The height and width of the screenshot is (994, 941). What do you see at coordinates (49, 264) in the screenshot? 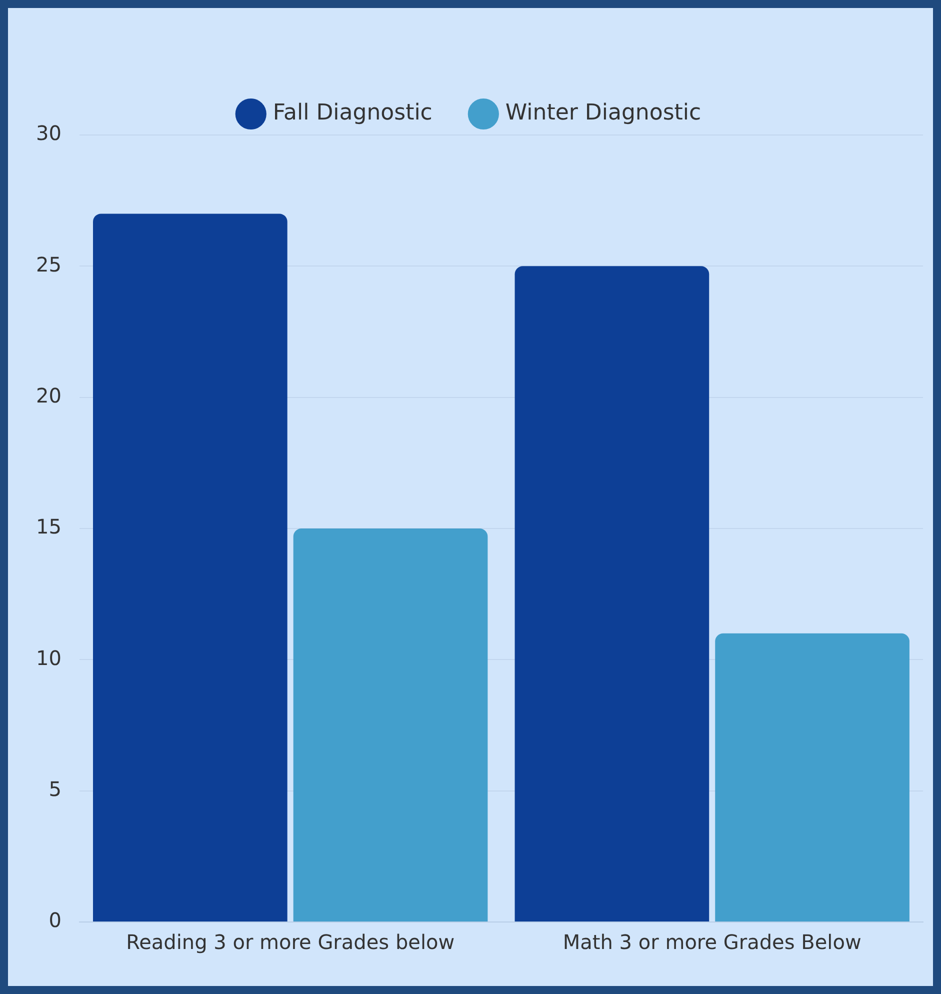
I see `y-tick-label: 25` at bounding box center [49, 264].